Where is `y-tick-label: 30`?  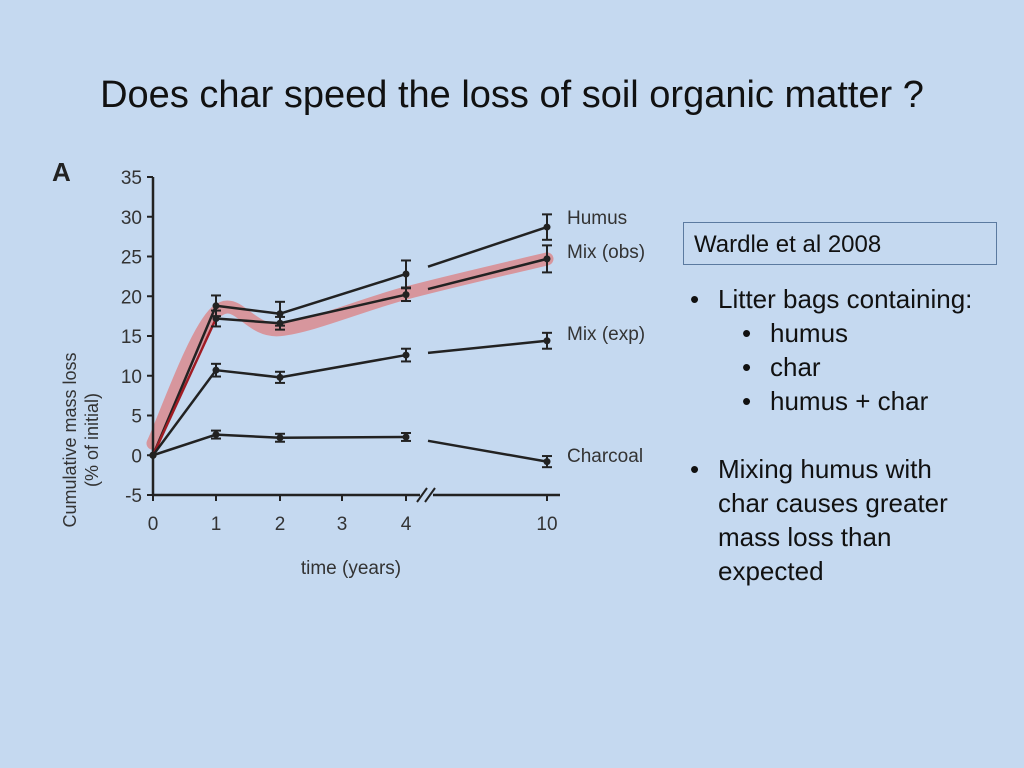 y-tick-label: 30 is located at coordinates (131, 218).